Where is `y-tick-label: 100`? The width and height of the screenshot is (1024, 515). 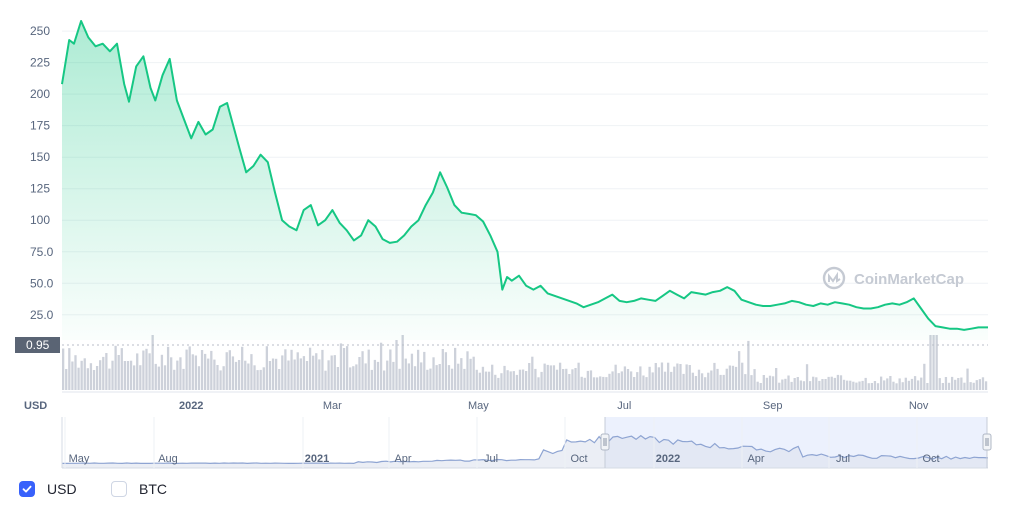 y-tick-label: 100 is located at coordinates (40, 220).